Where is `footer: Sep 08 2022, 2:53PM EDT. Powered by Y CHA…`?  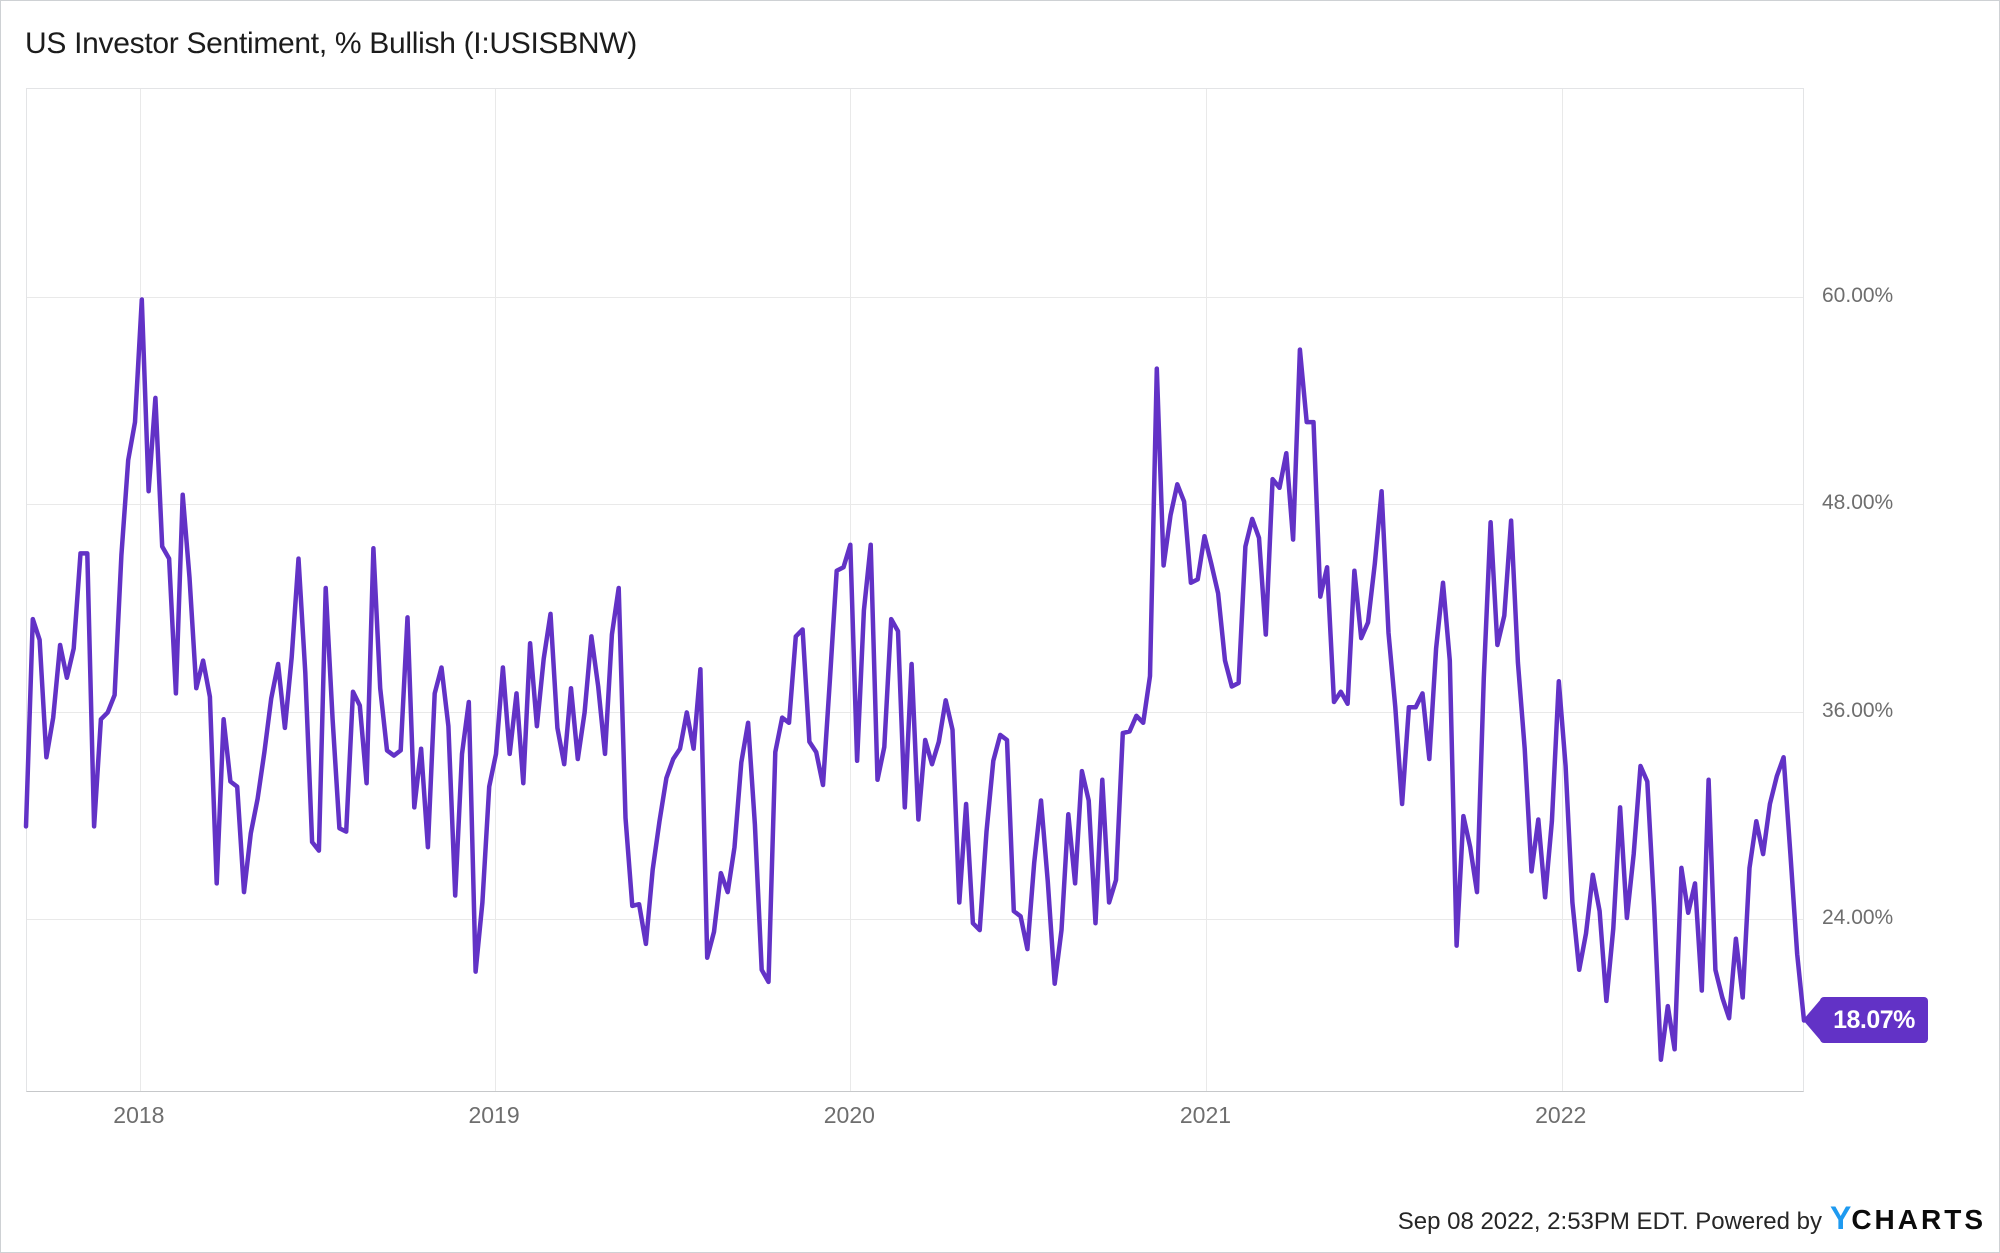 footer: Sep 08 2022, 2:53PM EDT. Powered by Y CHA… is located at coordinates (1692, 1218).